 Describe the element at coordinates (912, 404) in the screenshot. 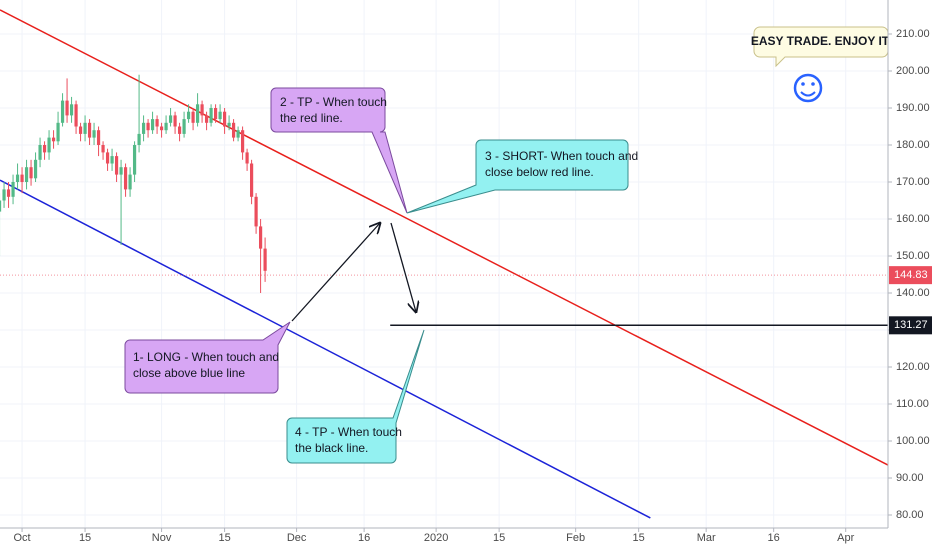

I see `y-tick-label: 110.00` at that location.